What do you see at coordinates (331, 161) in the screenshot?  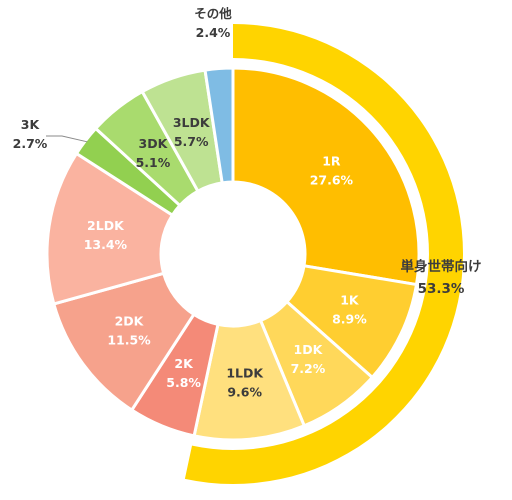 I see `slice-label-1r: 1R` at bounding box center [331, 161].